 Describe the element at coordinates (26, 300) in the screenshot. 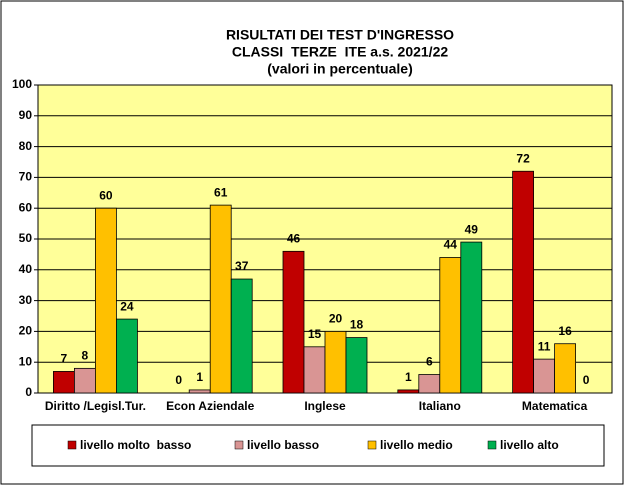

I see `y-tick-label: 30` at that location.